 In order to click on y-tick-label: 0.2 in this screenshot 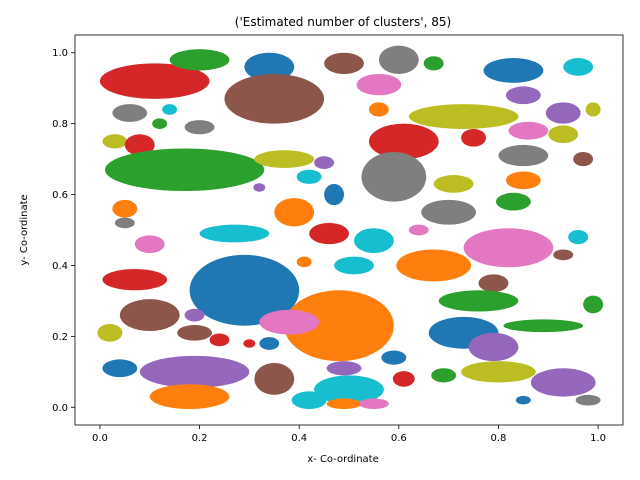, I will do `click(60, 337)`.